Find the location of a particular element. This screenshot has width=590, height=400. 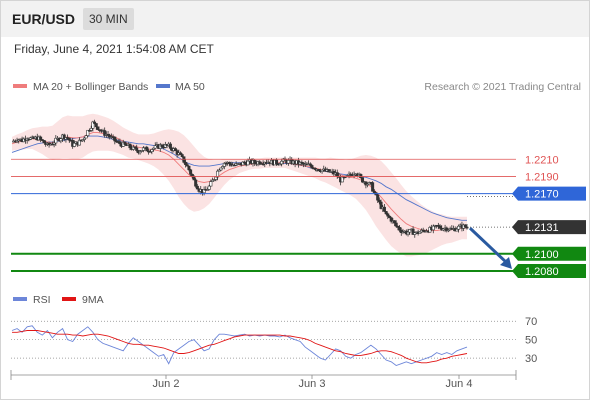

x-tick-label: Jun 4 is located at coordinates (459, 384).